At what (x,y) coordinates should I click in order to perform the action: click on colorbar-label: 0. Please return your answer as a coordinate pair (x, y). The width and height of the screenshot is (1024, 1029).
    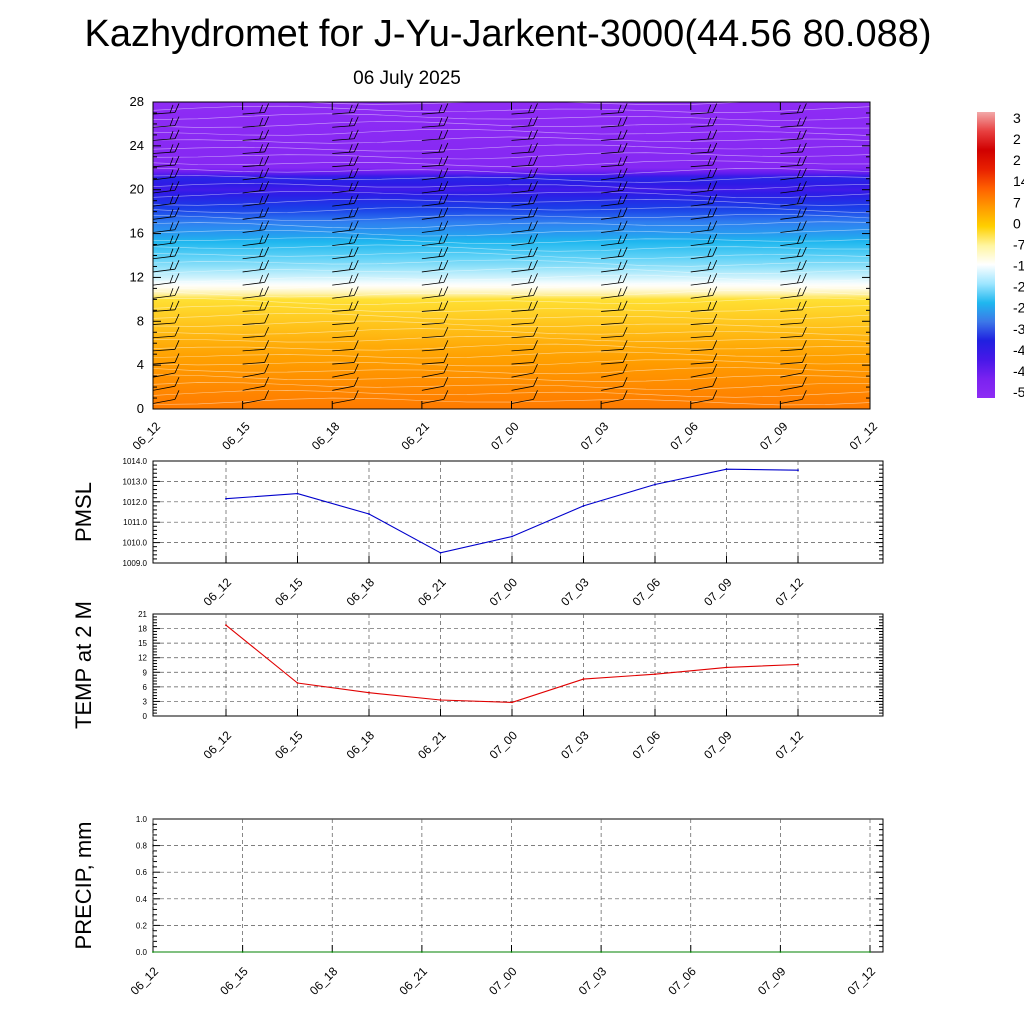
    Looking at the image, I should click on (1017, 223).